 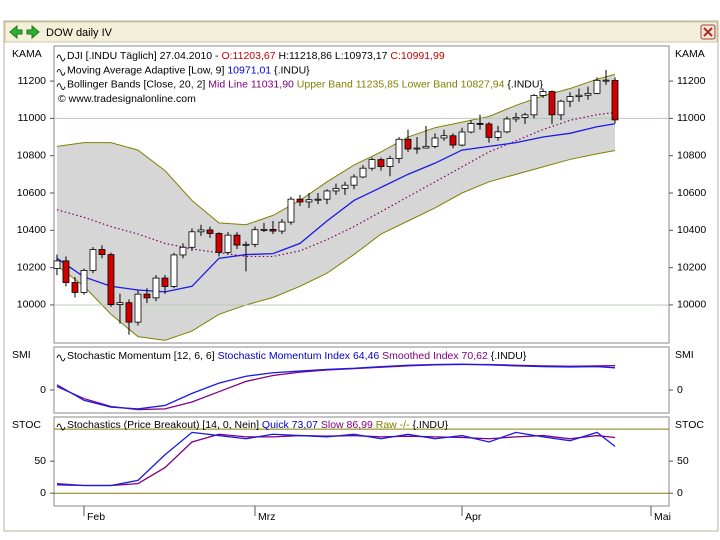 I want to click on axis-label: STOC, so click(x=26, y=425).